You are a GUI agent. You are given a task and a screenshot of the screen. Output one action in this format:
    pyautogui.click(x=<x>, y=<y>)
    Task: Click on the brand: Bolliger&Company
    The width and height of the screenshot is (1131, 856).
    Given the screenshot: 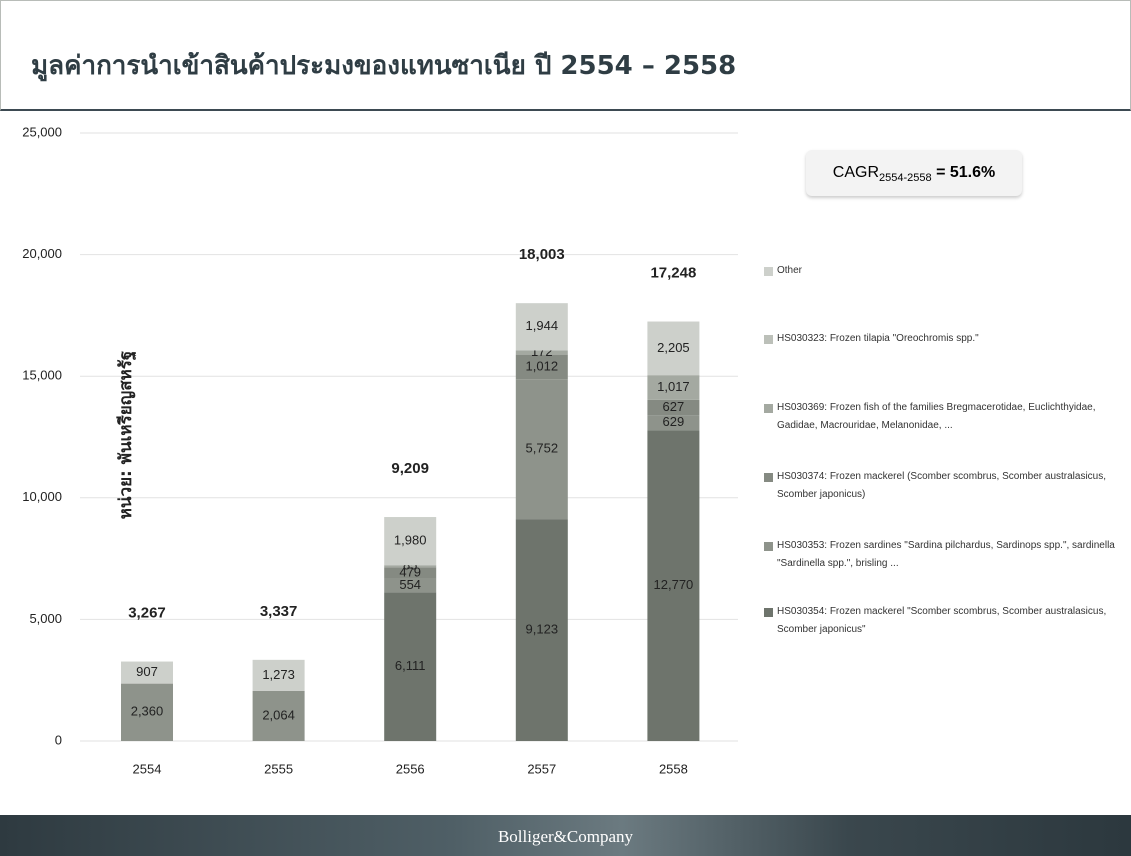 What is the action you would take?
    pyautogui.click(x=565, y=836)
    